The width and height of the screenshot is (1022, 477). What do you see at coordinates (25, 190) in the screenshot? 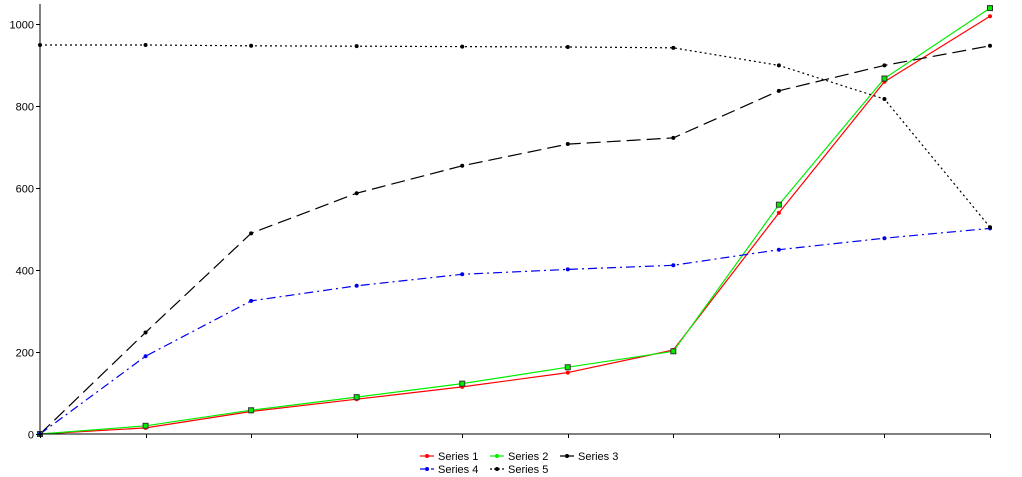
I see `y-tick-label: 600` at bounding box center [25, 190].